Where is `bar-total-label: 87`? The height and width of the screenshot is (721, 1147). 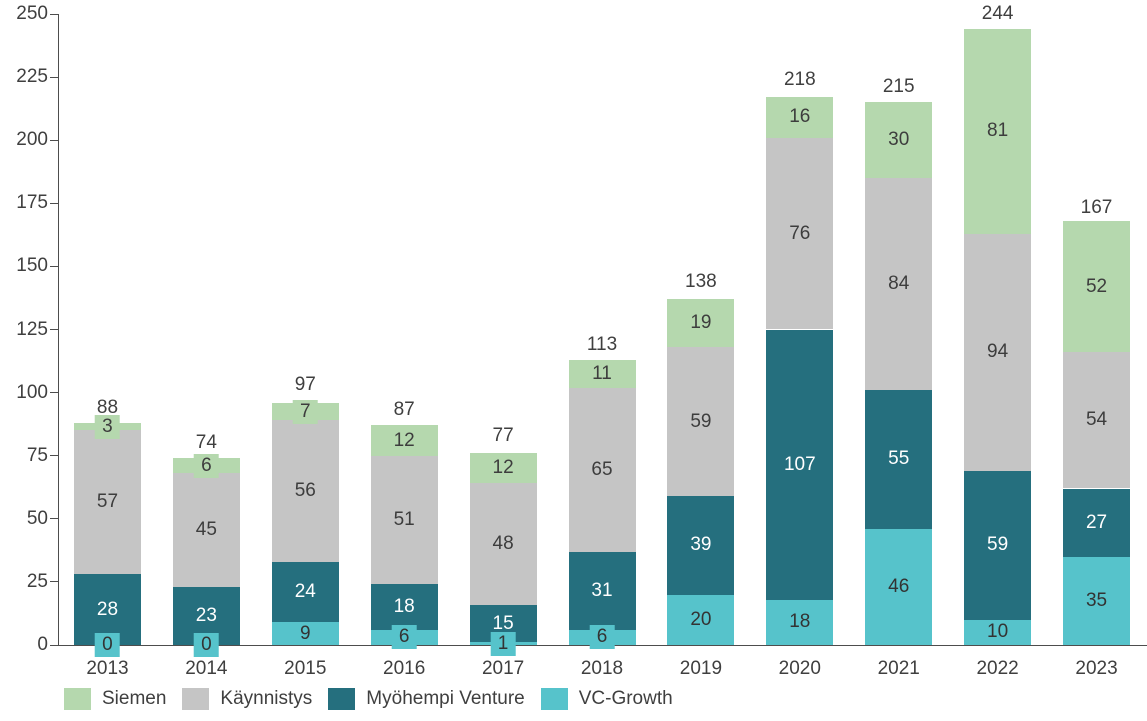 bar-total-label: 87 is located at coordinates (404, 410).